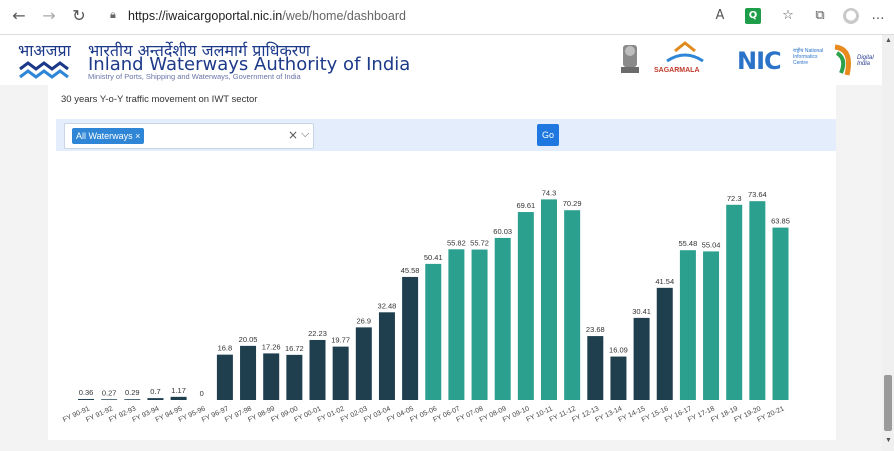 The height and width of the screenshot is (451, 894). Describe the element at coordinates (199, 50) in the screenshot. I see `title-hindi: भारतीय अन्तर्देशीय जलमार्ग प्राधिकरण` at that location.